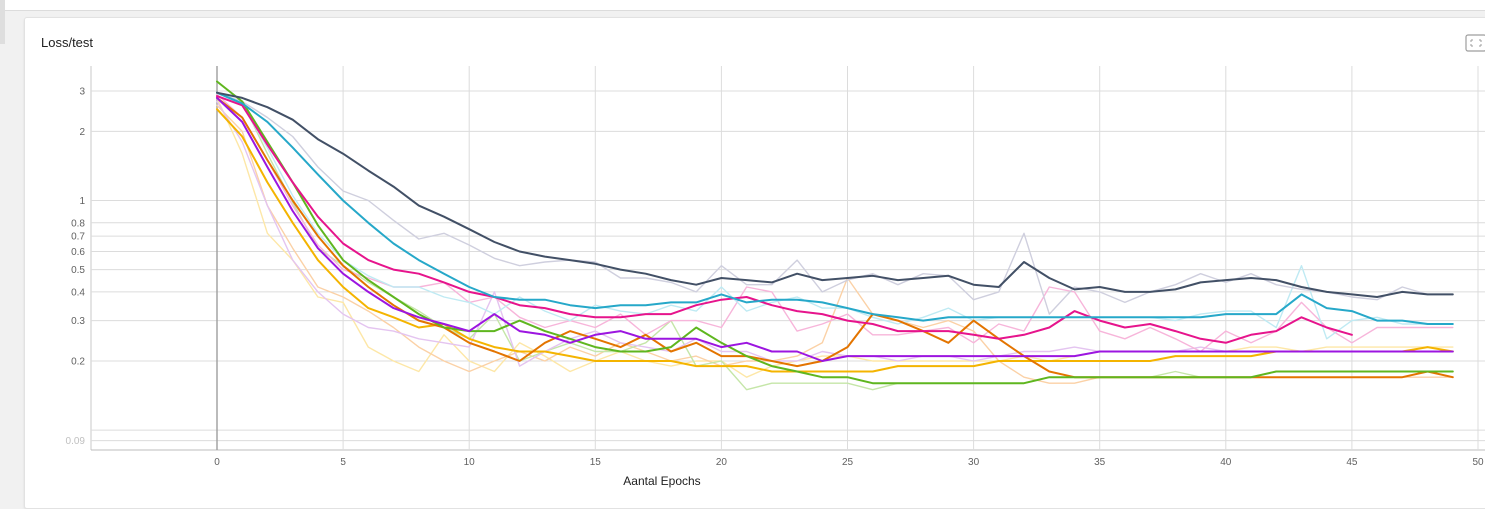 This screenshot has height=509, width=1485. What do you see at coordinates (742, 5) in the screenshot?
I see `top-toolbar-strip` at bounding box center [742, 5].